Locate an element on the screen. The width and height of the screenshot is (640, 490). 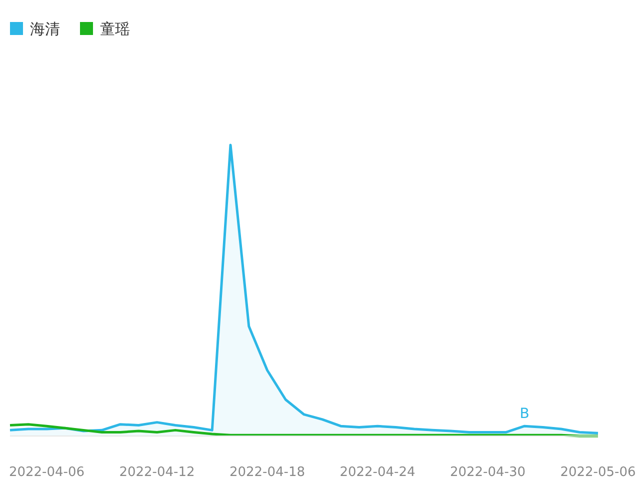
x-tick-label: 2022-04-18 is located at coordinates (267, 472).